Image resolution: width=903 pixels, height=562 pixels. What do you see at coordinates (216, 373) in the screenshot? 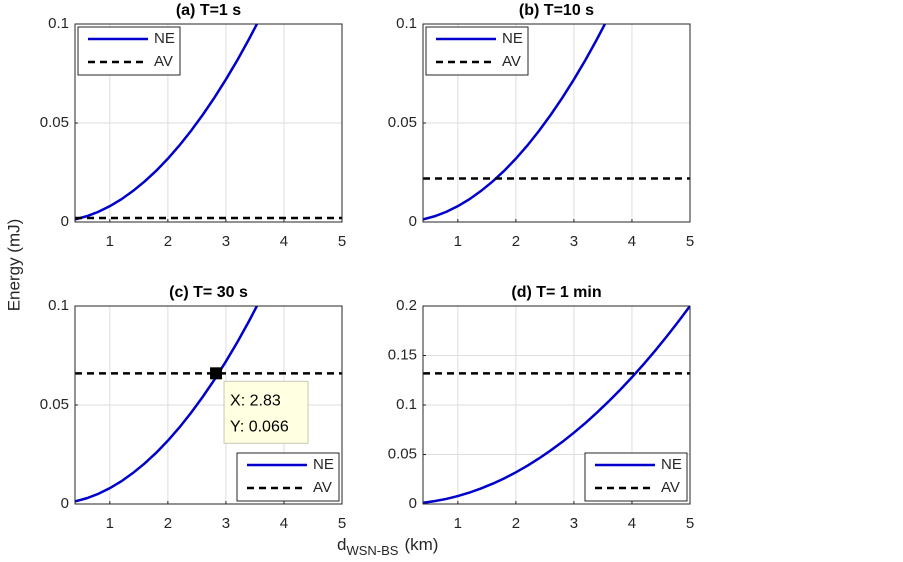
I see `datatip-marker` at bounding box center [216, 373].